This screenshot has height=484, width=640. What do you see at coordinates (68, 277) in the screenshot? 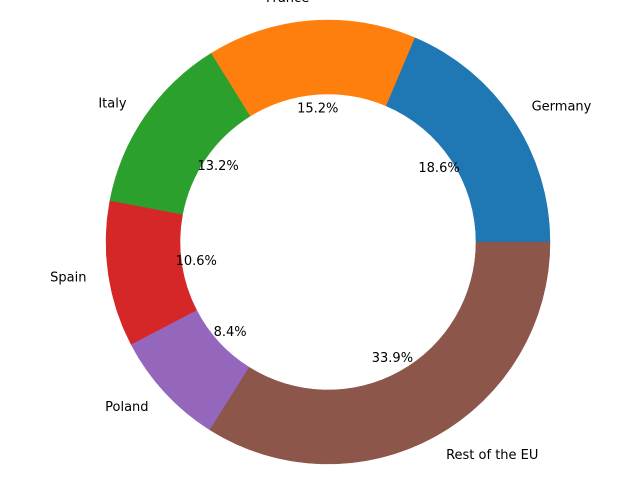
I see `category-label-spain: Spain` at bounding box center [68, 277].